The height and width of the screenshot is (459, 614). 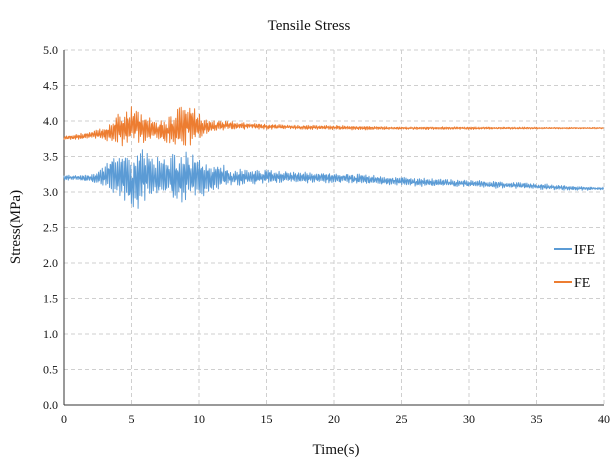 What do you see at coordinates (199, 419) in the screenshot?
I see `x-tick-label: 10` at bounding box center [199, 419].